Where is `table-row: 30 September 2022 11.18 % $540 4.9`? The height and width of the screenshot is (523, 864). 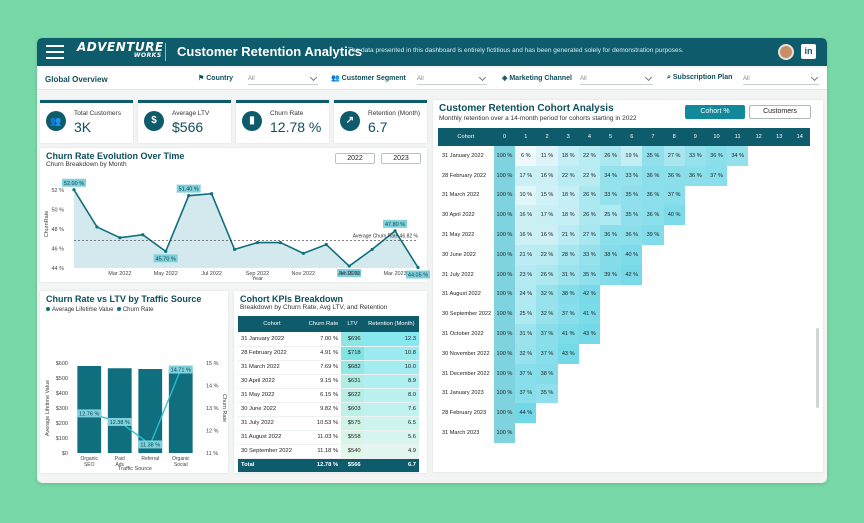 table-row: 30 September 2022 11.18 % $540 4.9 is located at coordinates (328, 451).